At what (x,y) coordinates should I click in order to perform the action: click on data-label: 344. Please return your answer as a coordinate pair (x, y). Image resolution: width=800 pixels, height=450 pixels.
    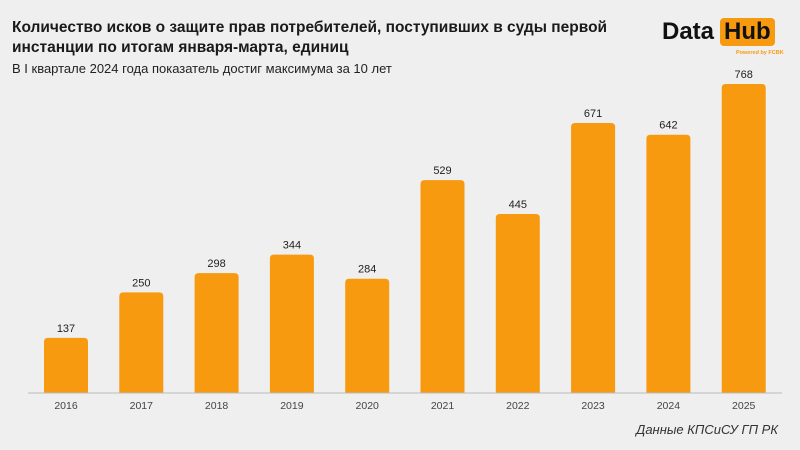
    Looking at the image, I should click on (292, 246).